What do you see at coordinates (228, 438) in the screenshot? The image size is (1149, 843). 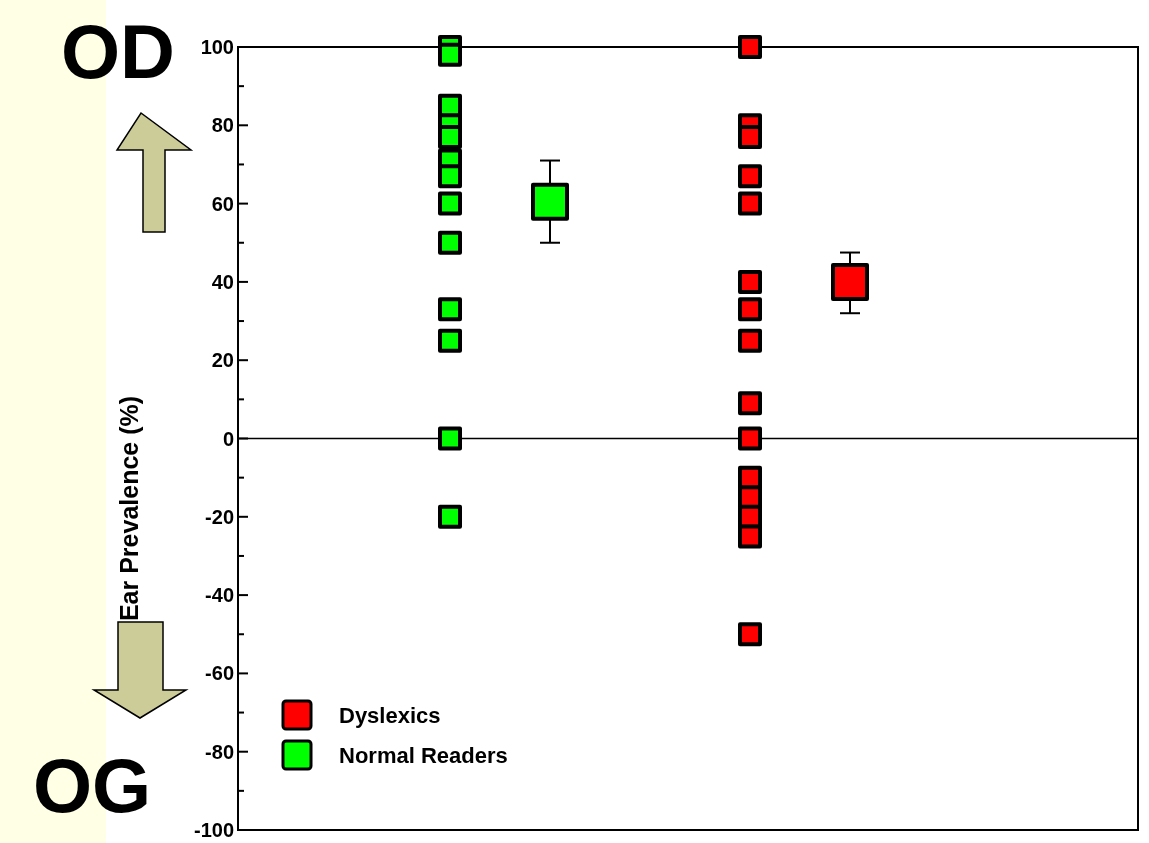 I see `y-tick-label: 0` at bounding box center [228, 438].